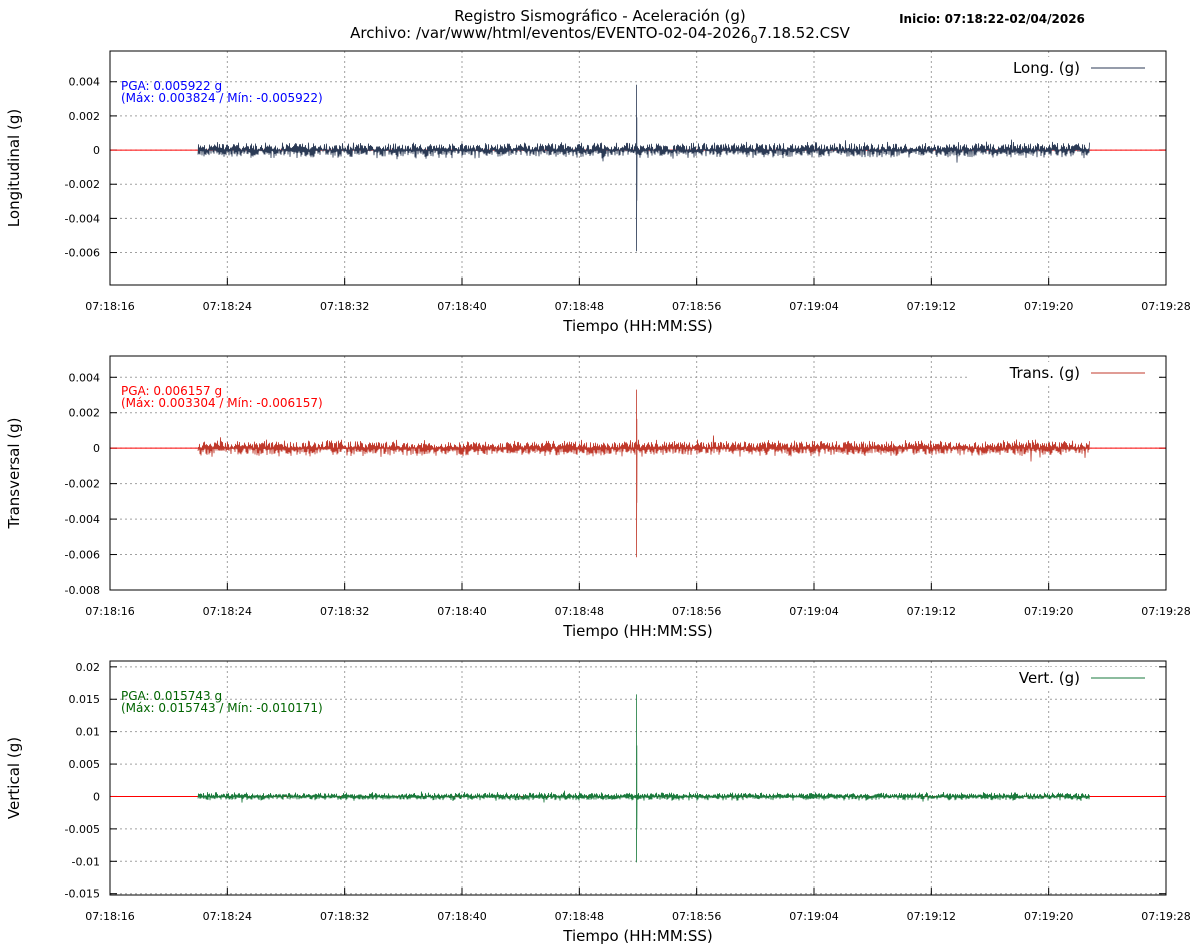 The image size is (1200, 950). What do you see at coordinates (171, 696) in the screenshot?
I see `pga-annotation: PGA: 0.015743 g` at bounding box center [171, 696].